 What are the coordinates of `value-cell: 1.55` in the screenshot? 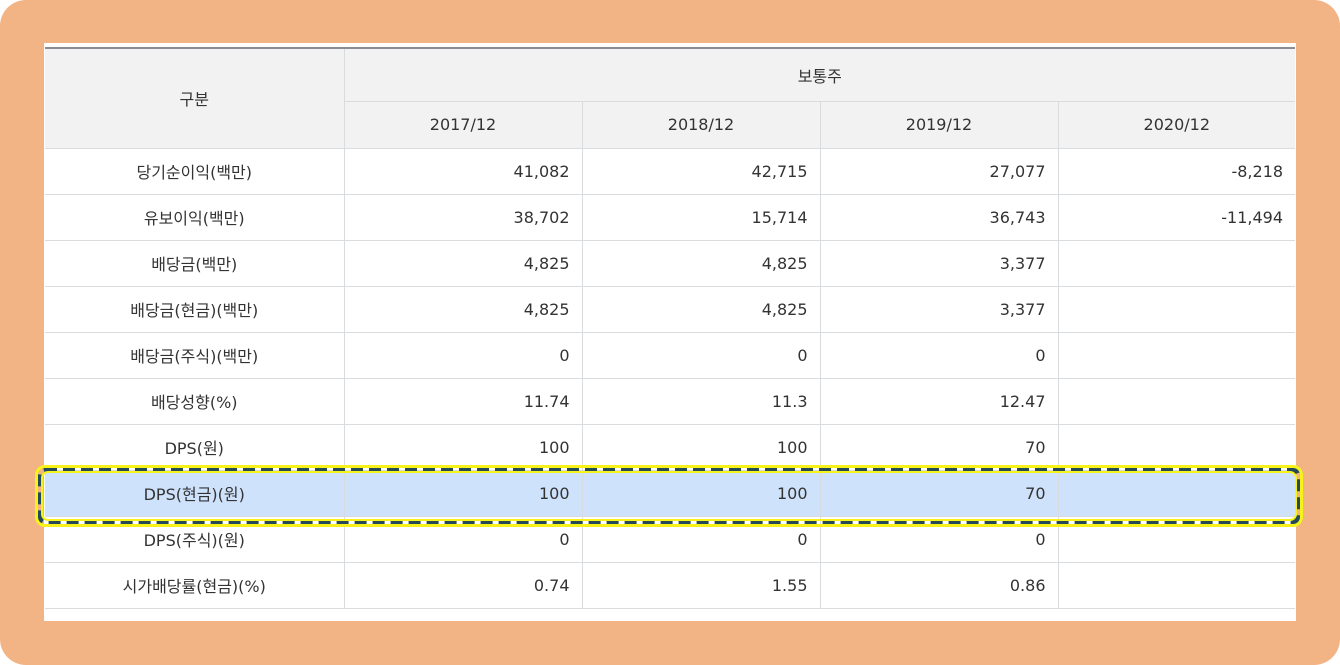 It's located at (701, 585).